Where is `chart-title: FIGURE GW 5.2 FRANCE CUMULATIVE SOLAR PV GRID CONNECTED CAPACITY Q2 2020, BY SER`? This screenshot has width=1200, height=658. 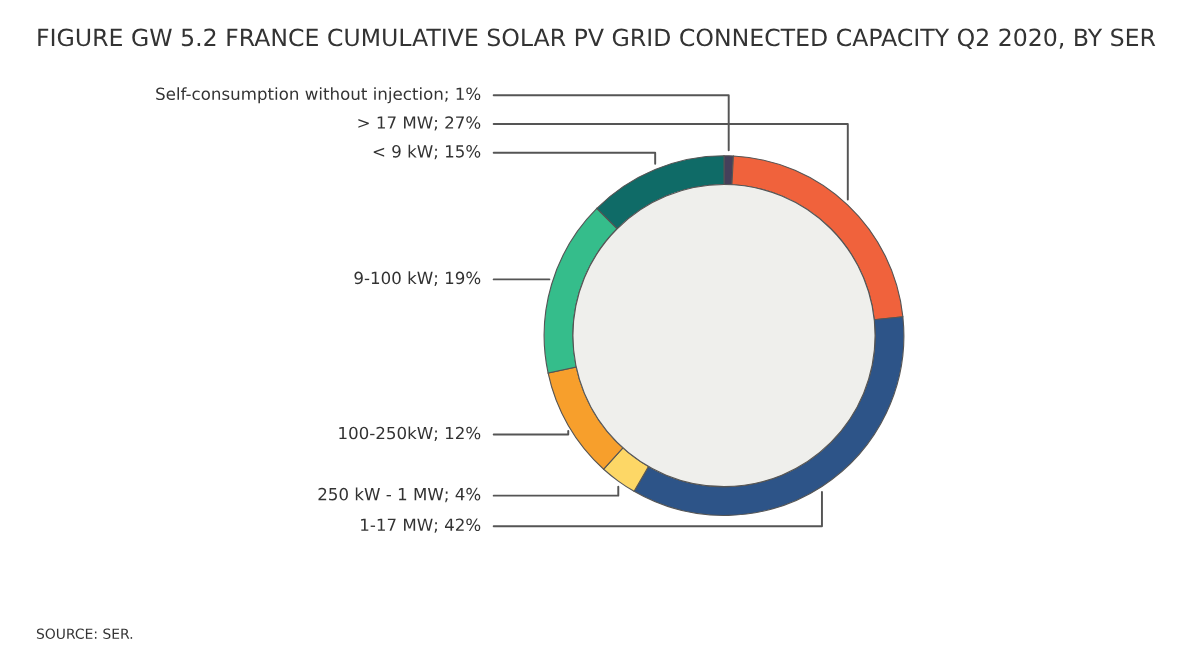 chart-title: FIGURE GW 5.2 FRANCE CUMULATIVE SOLAR PV GRID CONNECTED CAPACITY Q2 2020, BY SER is located at coordinates (597, 39).